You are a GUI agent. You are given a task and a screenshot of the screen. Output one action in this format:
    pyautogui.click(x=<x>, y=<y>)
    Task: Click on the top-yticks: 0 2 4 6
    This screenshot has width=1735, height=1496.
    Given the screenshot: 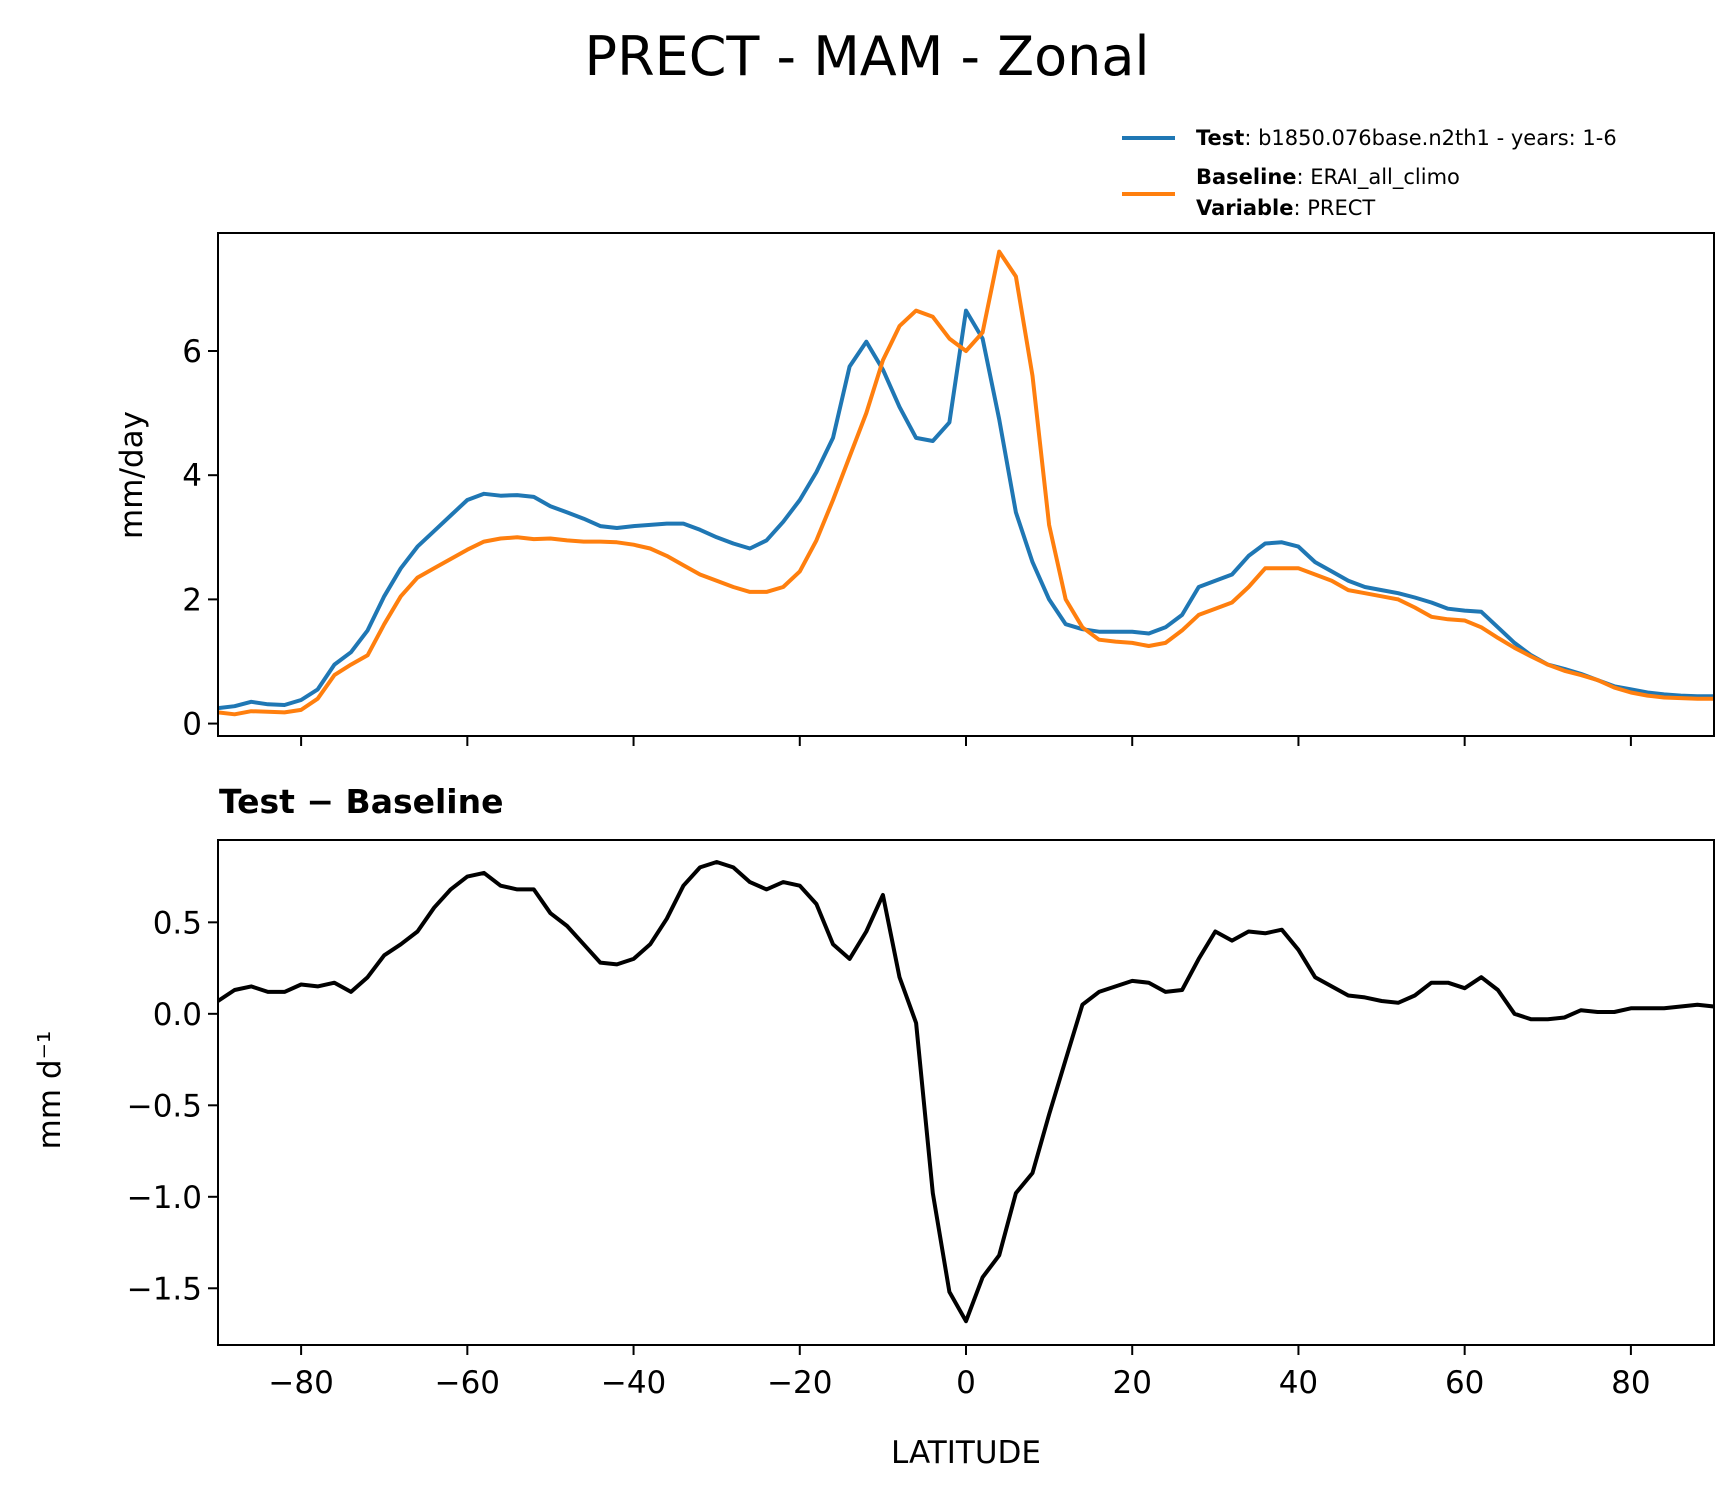 What is the action you would take?
    pyautogui.click(x=200, y=538)
    